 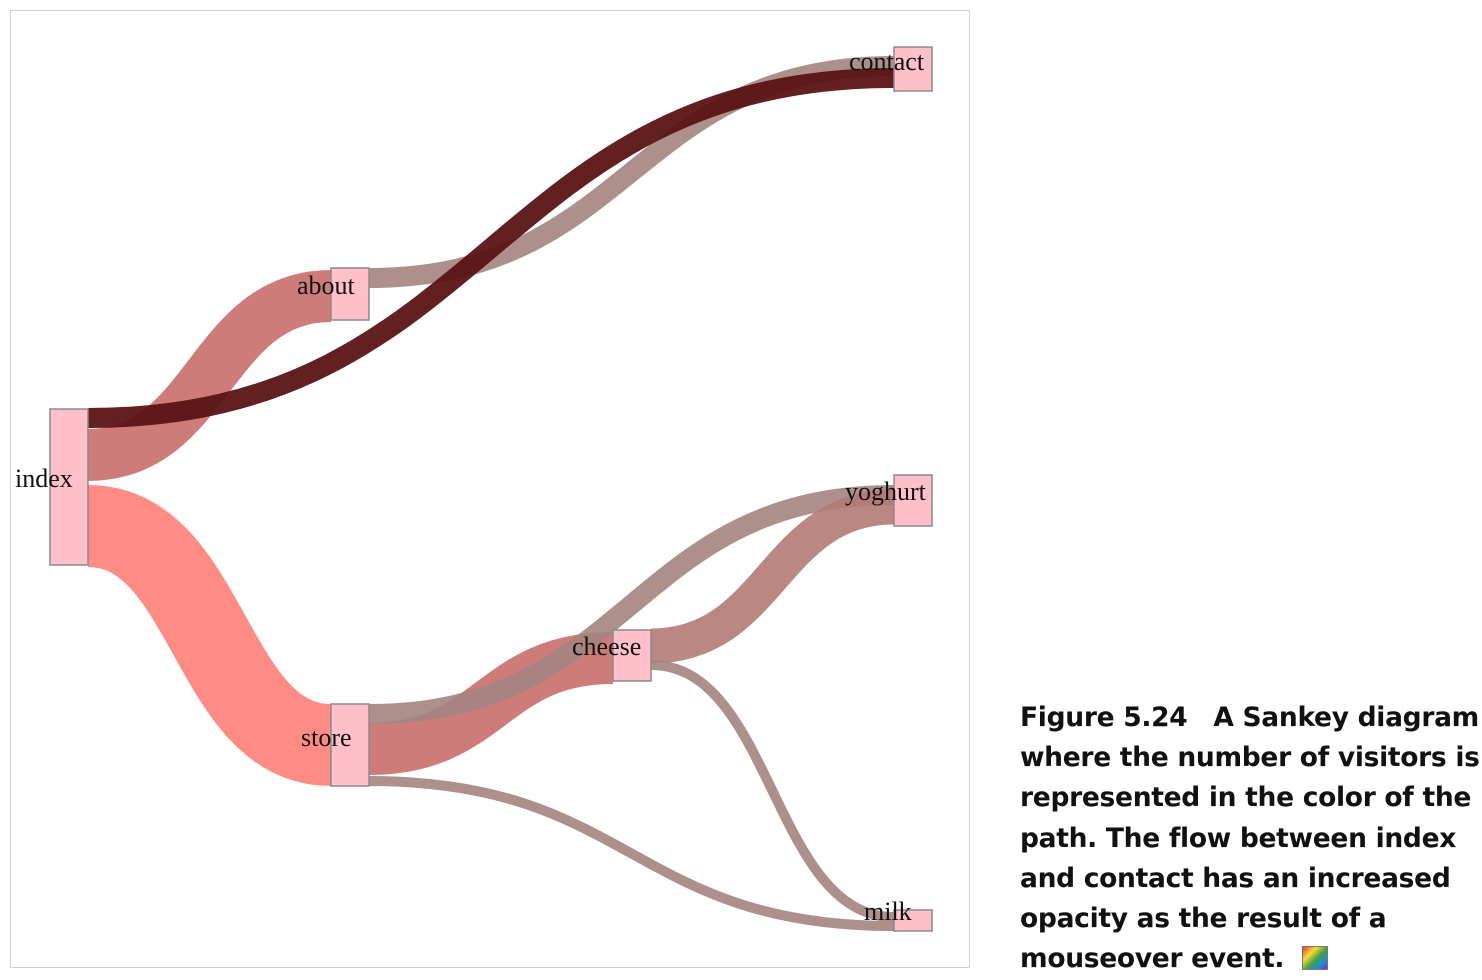 What do you see at coordinates (631, 853) in the screenshot?
I see `link-store-milk` at bounding box center [631, 853].